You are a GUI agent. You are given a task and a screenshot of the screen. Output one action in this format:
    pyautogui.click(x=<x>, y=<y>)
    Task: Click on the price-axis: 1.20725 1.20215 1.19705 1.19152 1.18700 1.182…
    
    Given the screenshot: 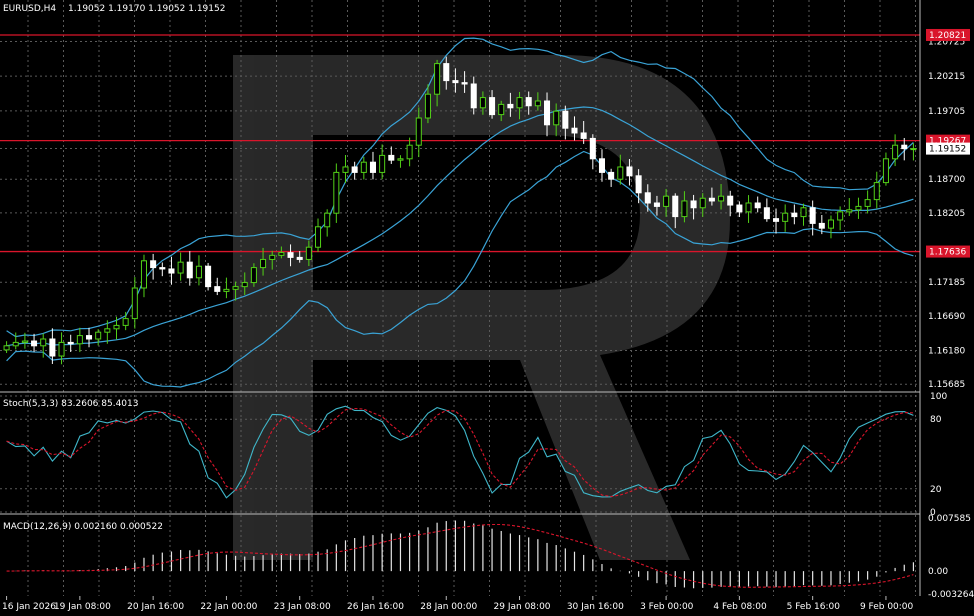 What is the action you would take?
    pyautogui.click(x=950, y=314)
    